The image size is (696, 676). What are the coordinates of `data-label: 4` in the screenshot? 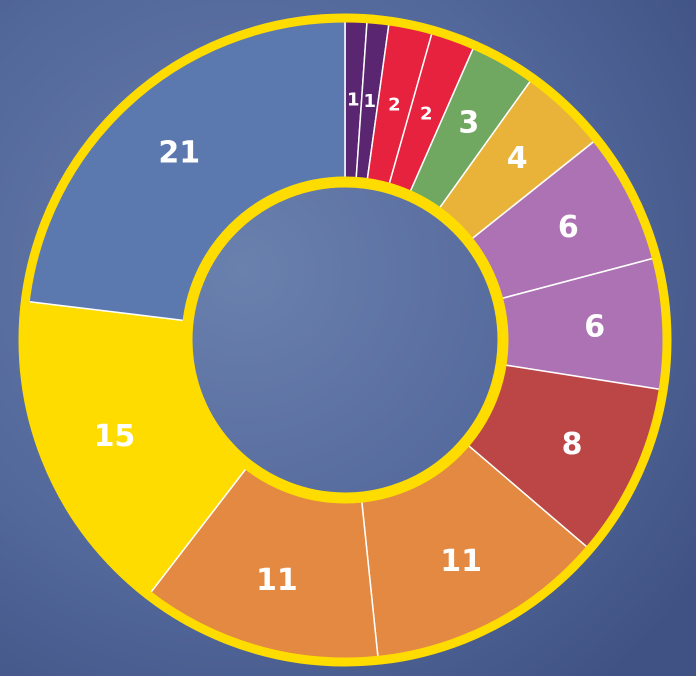 It's located at (517, 158).